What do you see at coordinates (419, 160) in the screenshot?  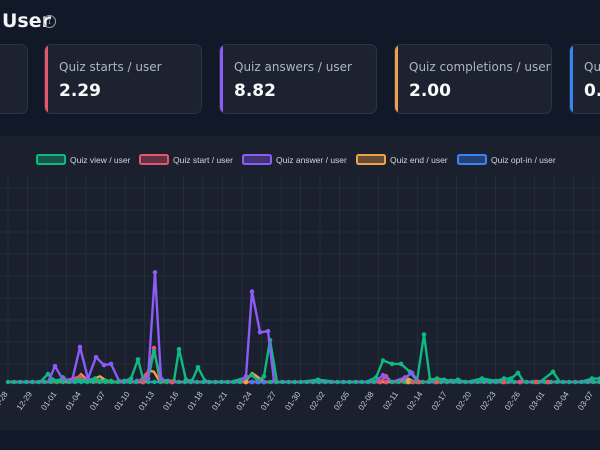 I see `legend-label: Quiz end / user` at bounding box center [419, 160].